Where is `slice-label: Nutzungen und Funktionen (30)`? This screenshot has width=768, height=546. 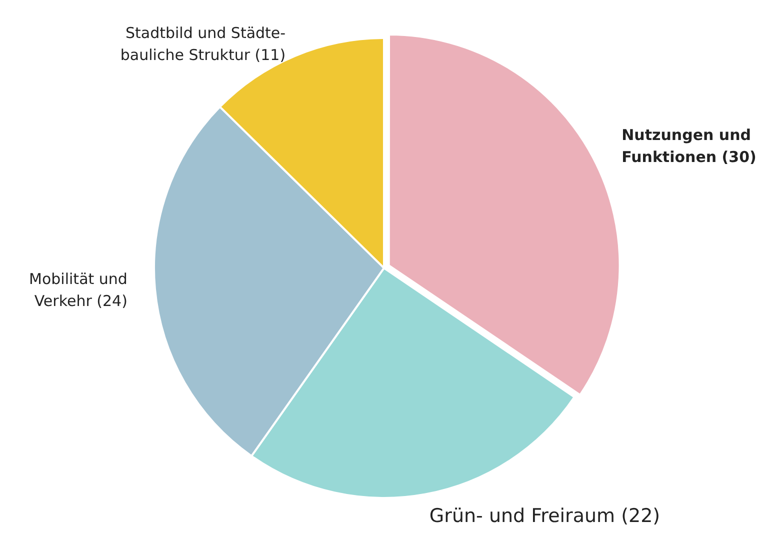
slice-label: Nutzungen und Funktionen (30) is located at coordinates (689, 146).